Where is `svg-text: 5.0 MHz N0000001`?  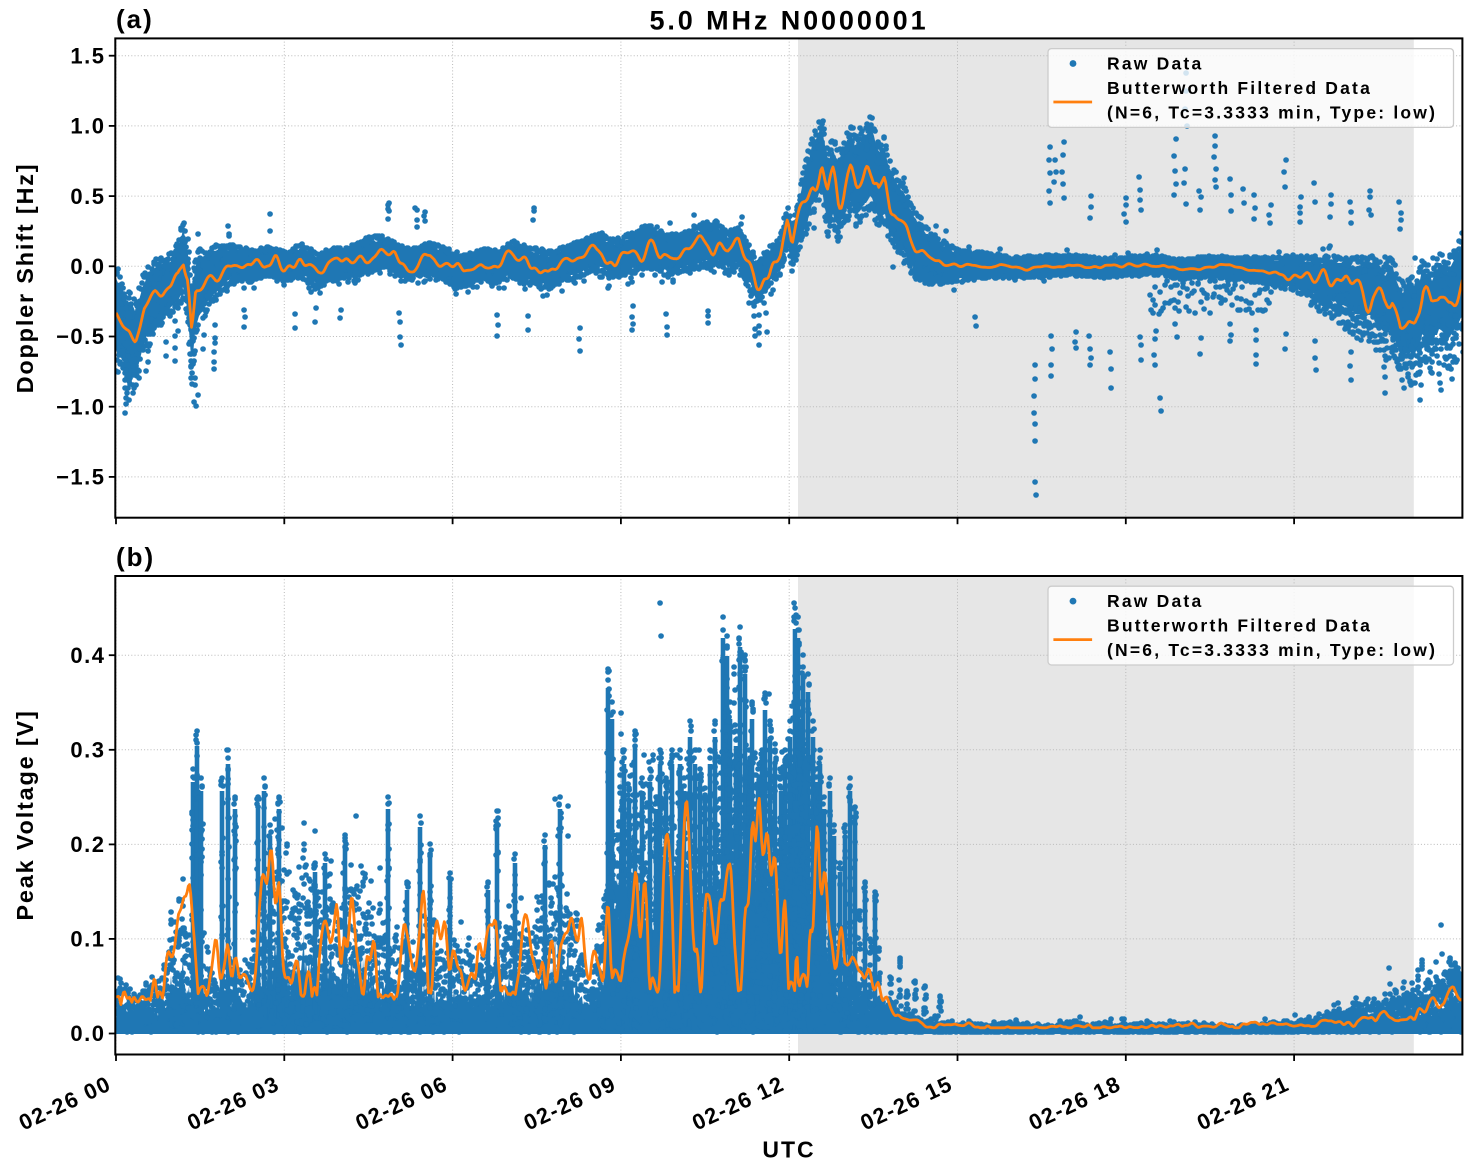
svg-text: 5.0 MHz N0000001 is located at coordinates (788, 21).